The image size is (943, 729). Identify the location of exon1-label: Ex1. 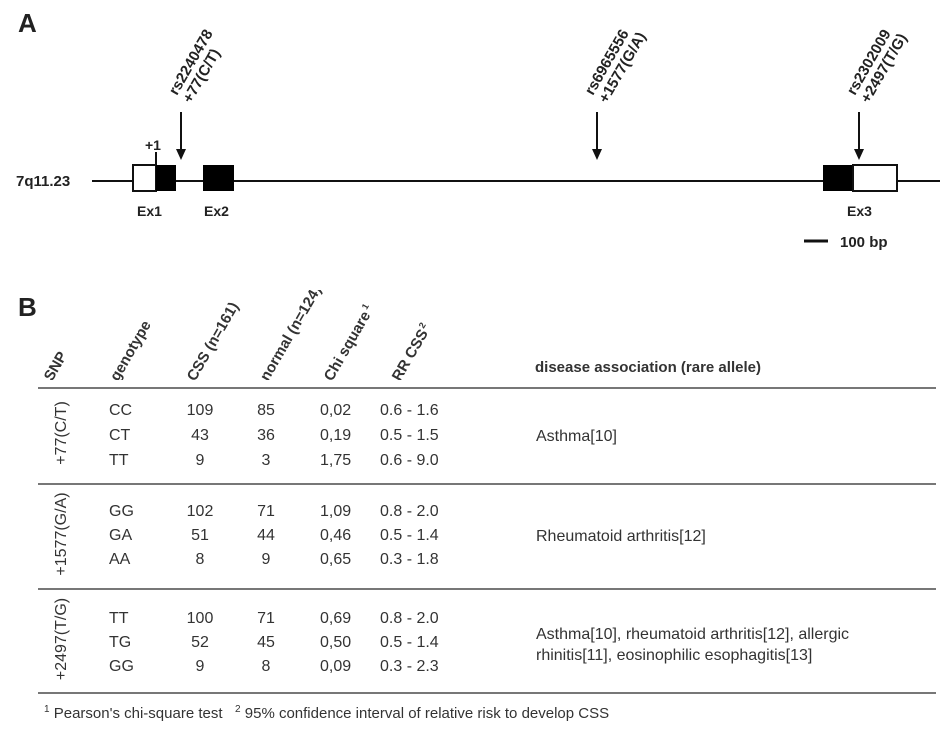
(149, 211).